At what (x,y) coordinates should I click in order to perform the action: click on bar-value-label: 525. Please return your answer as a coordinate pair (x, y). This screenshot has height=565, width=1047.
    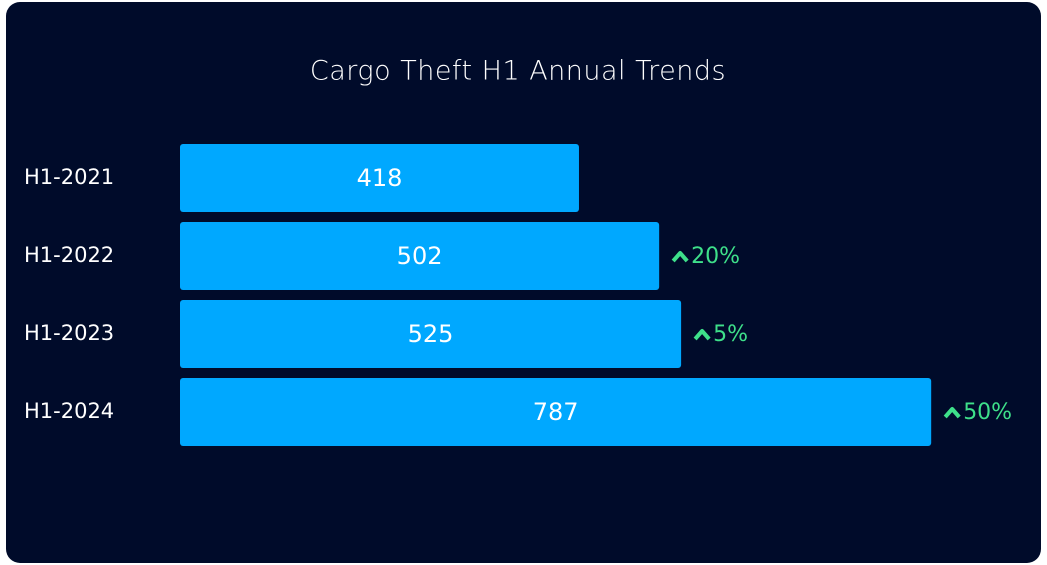
    Looking at the image, I should click on (431, 334).